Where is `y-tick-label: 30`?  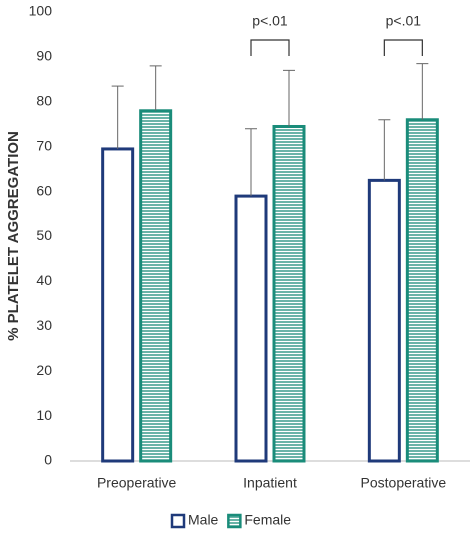
y-tick-label: 30 is located at coordinates (44, 325).